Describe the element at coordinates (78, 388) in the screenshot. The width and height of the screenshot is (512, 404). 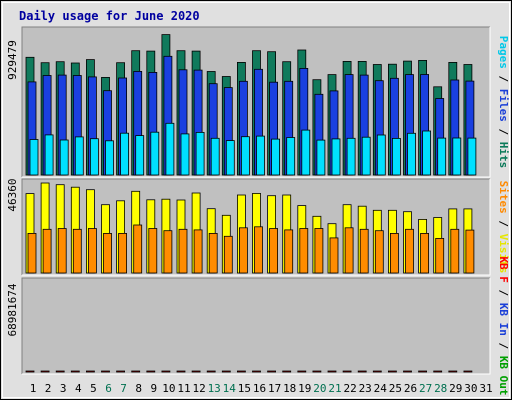
I see `x-tick-label: 4` at that location.